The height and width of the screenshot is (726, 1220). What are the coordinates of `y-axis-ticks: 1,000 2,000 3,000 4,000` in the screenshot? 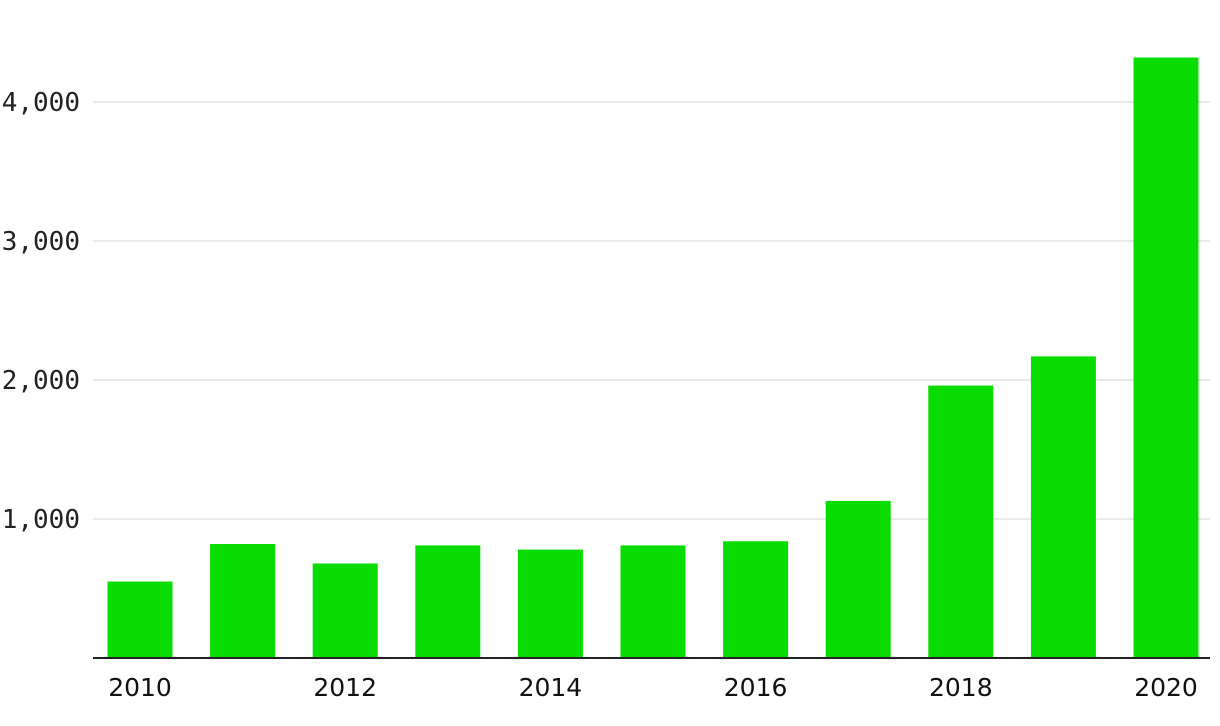 It's located at (41, 311).